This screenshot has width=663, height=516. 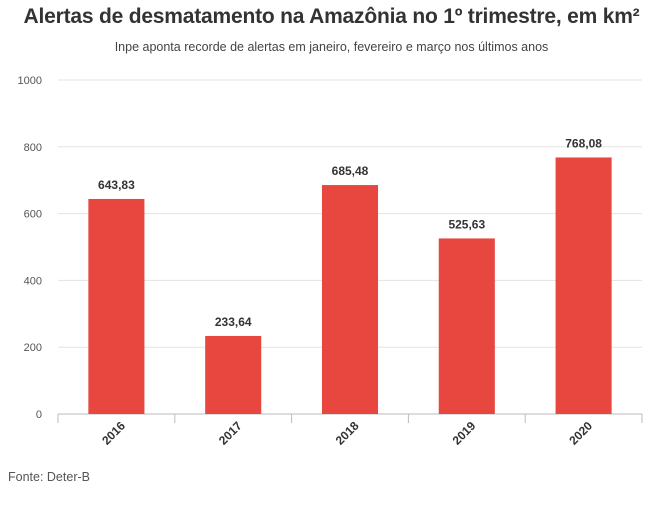 What do you see at coordinates (33, 281) in the screenshot?
I see `y-tick-label: 400` at bounding box center [33, 281].